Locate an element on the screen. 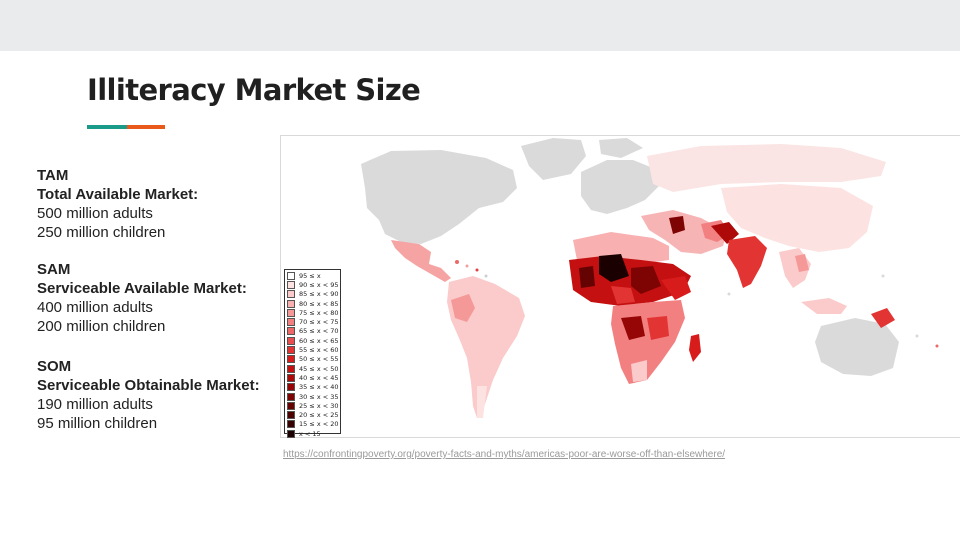 This screenshot has height=540, width=960. legend-label: 30 ≤ x < 35 is located at coordinates (319, 396).